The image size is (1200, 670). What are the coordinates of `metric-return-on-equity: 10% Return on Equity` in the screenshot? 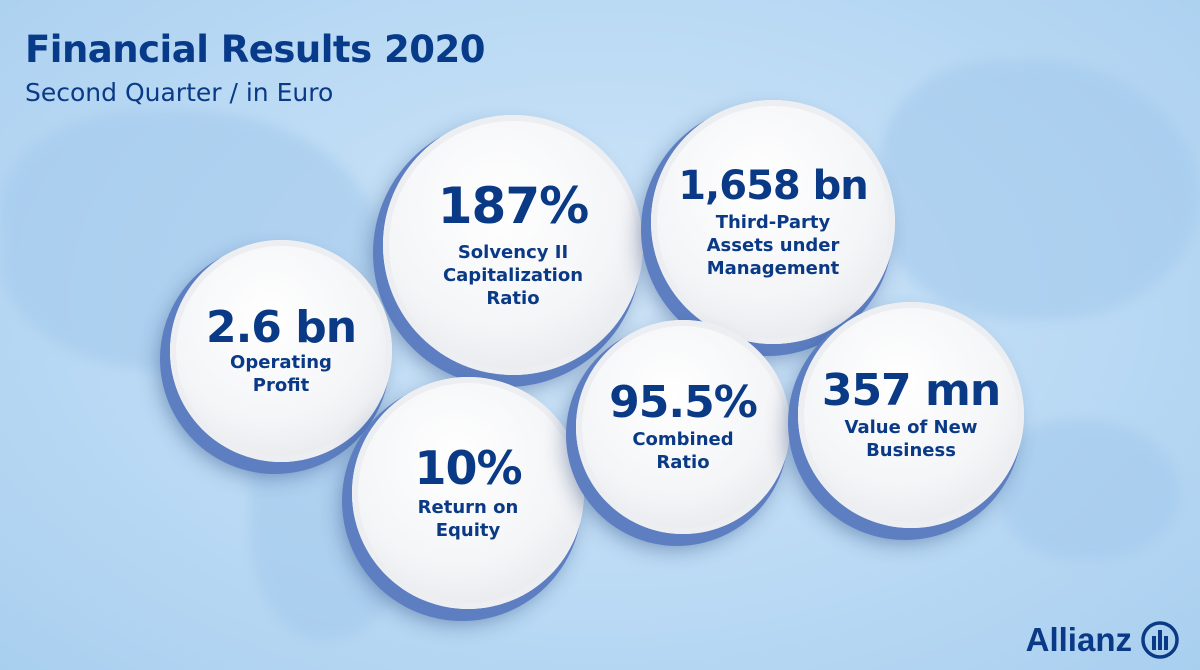 It's located at (468, 493).